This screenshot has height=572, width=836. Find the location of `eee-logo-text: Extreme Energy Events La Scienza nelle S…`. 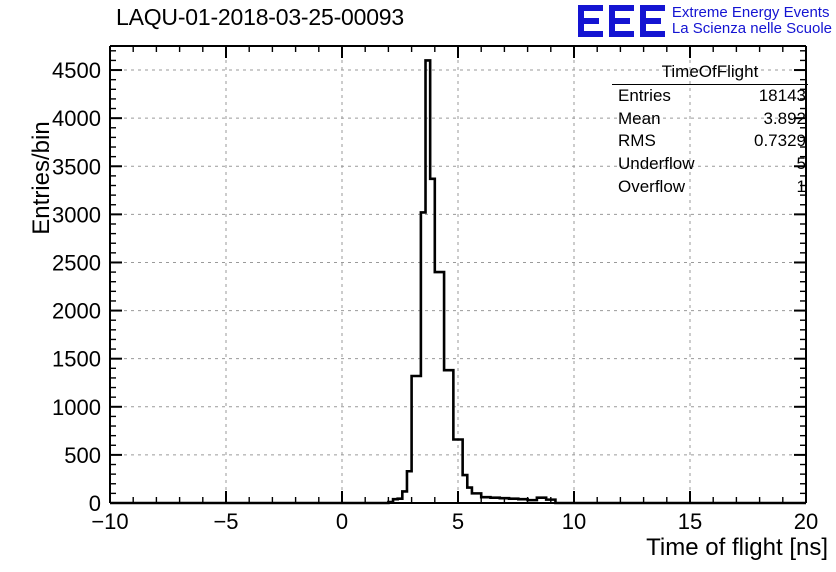

eee-logo-text: Extreme Energy Events La Scienza nelle S… is located at coordinates (751, 20).